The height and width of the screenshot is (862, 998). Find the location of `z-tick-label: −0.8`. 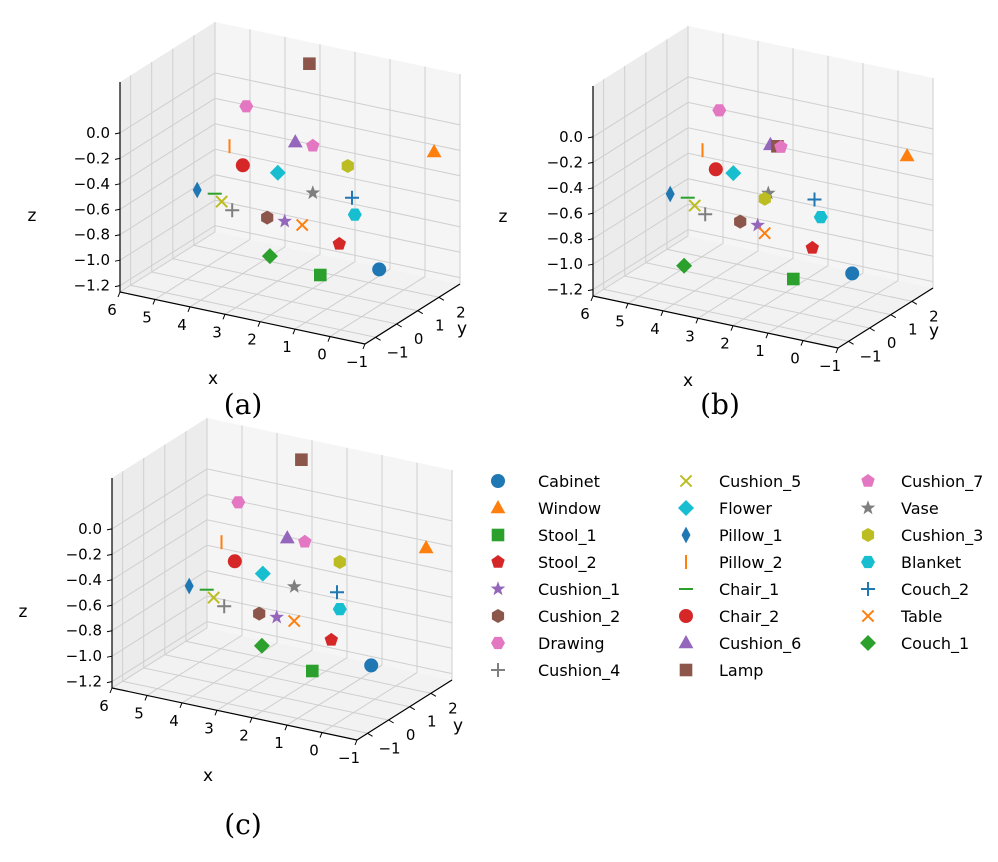

z-tick-label: −0.8 is located at coordinates (84, 631).